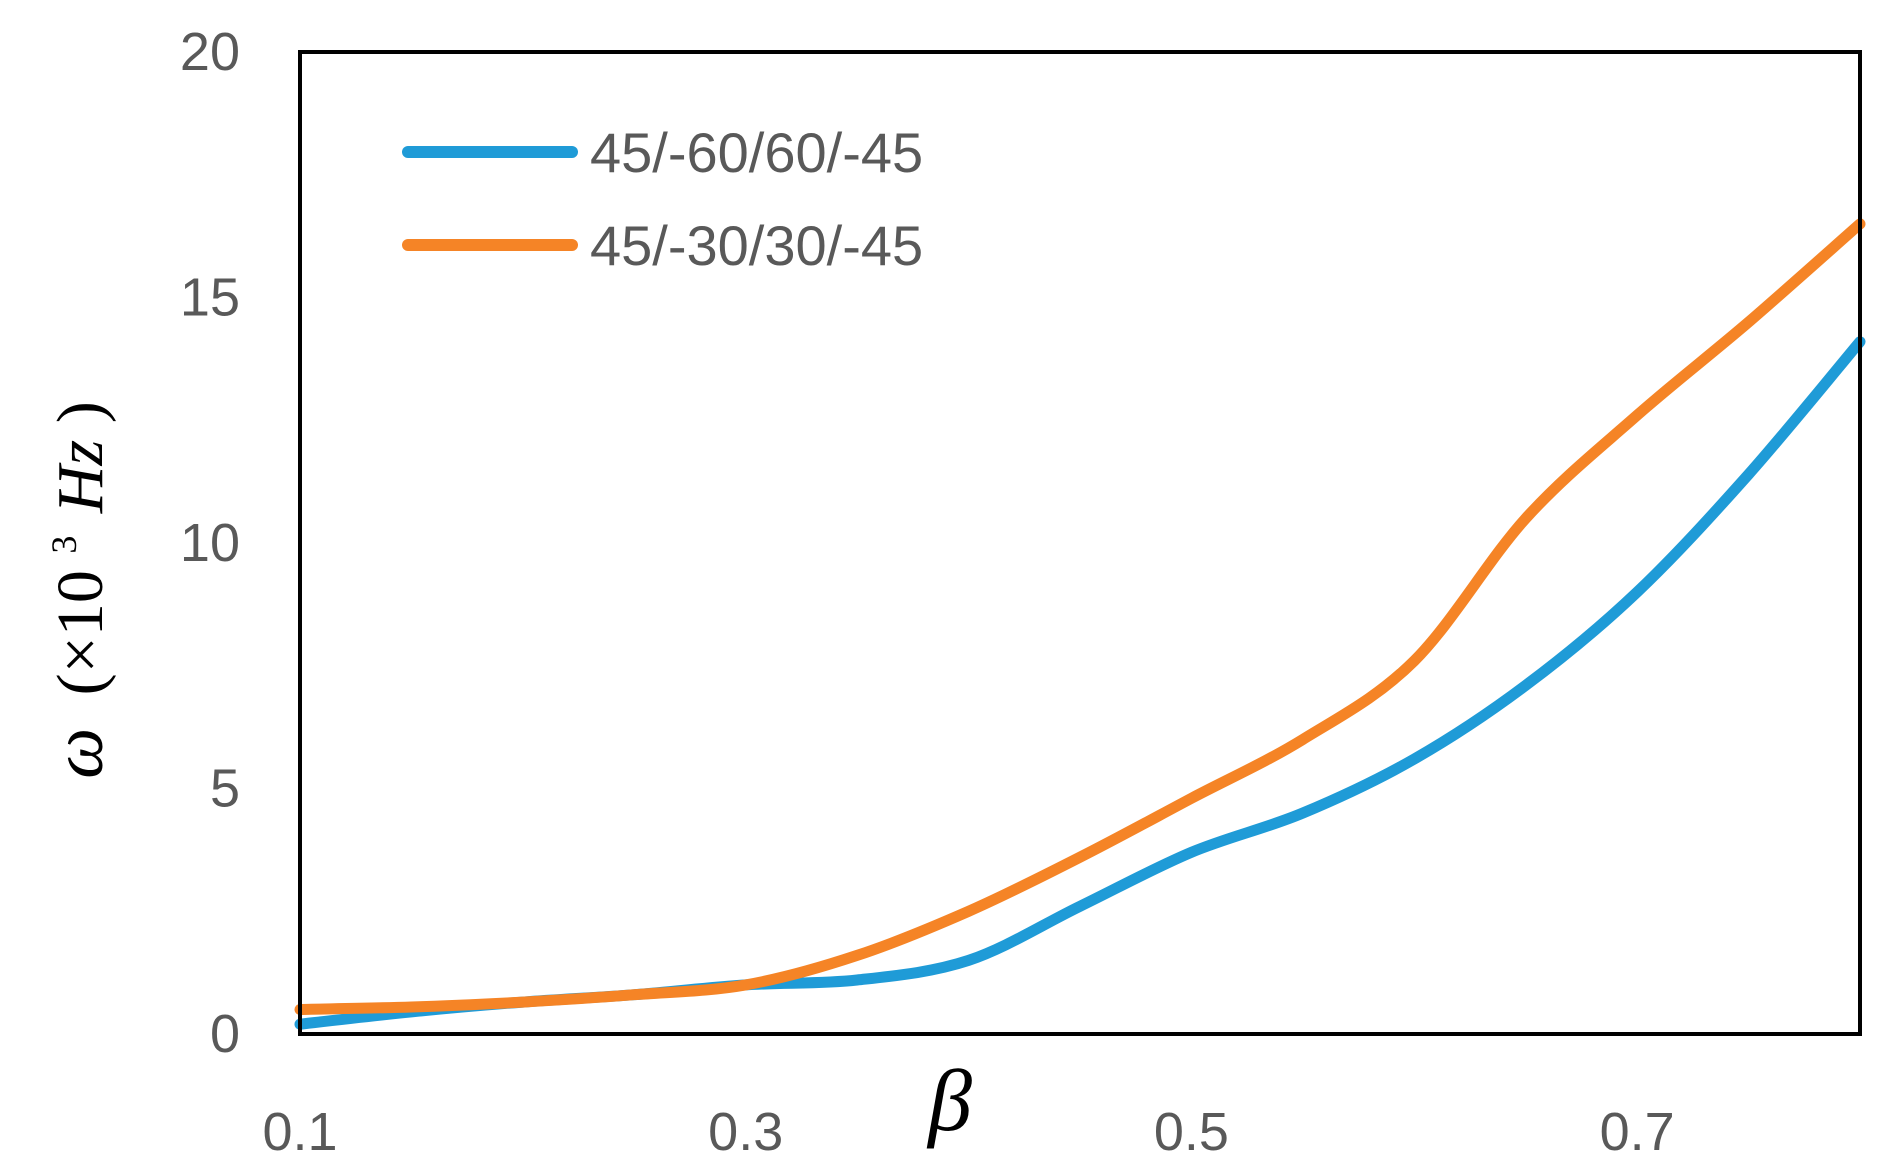  What do you see at coordinates (756, 245) in the screenshot?
I see `legend-label-2: 45/-30/30/-45` at bounding box center [756, 245].